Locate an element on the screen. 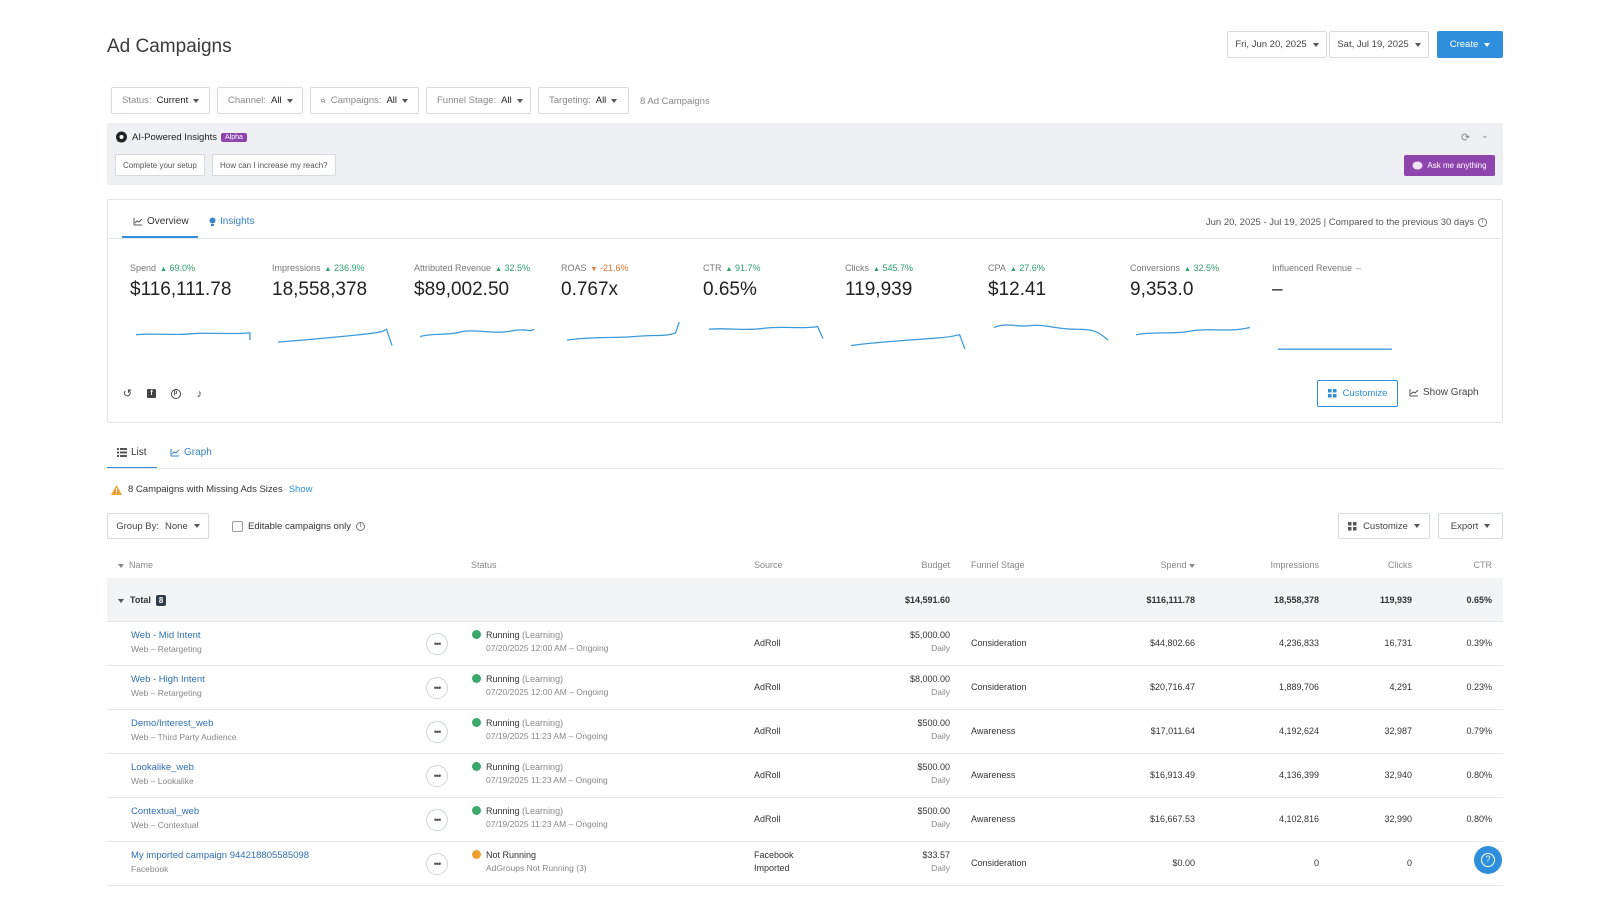 Image resolution: width=1600 pixels, height=900 pixels. tab-overview: Overview is located at coordinates (161, 221).